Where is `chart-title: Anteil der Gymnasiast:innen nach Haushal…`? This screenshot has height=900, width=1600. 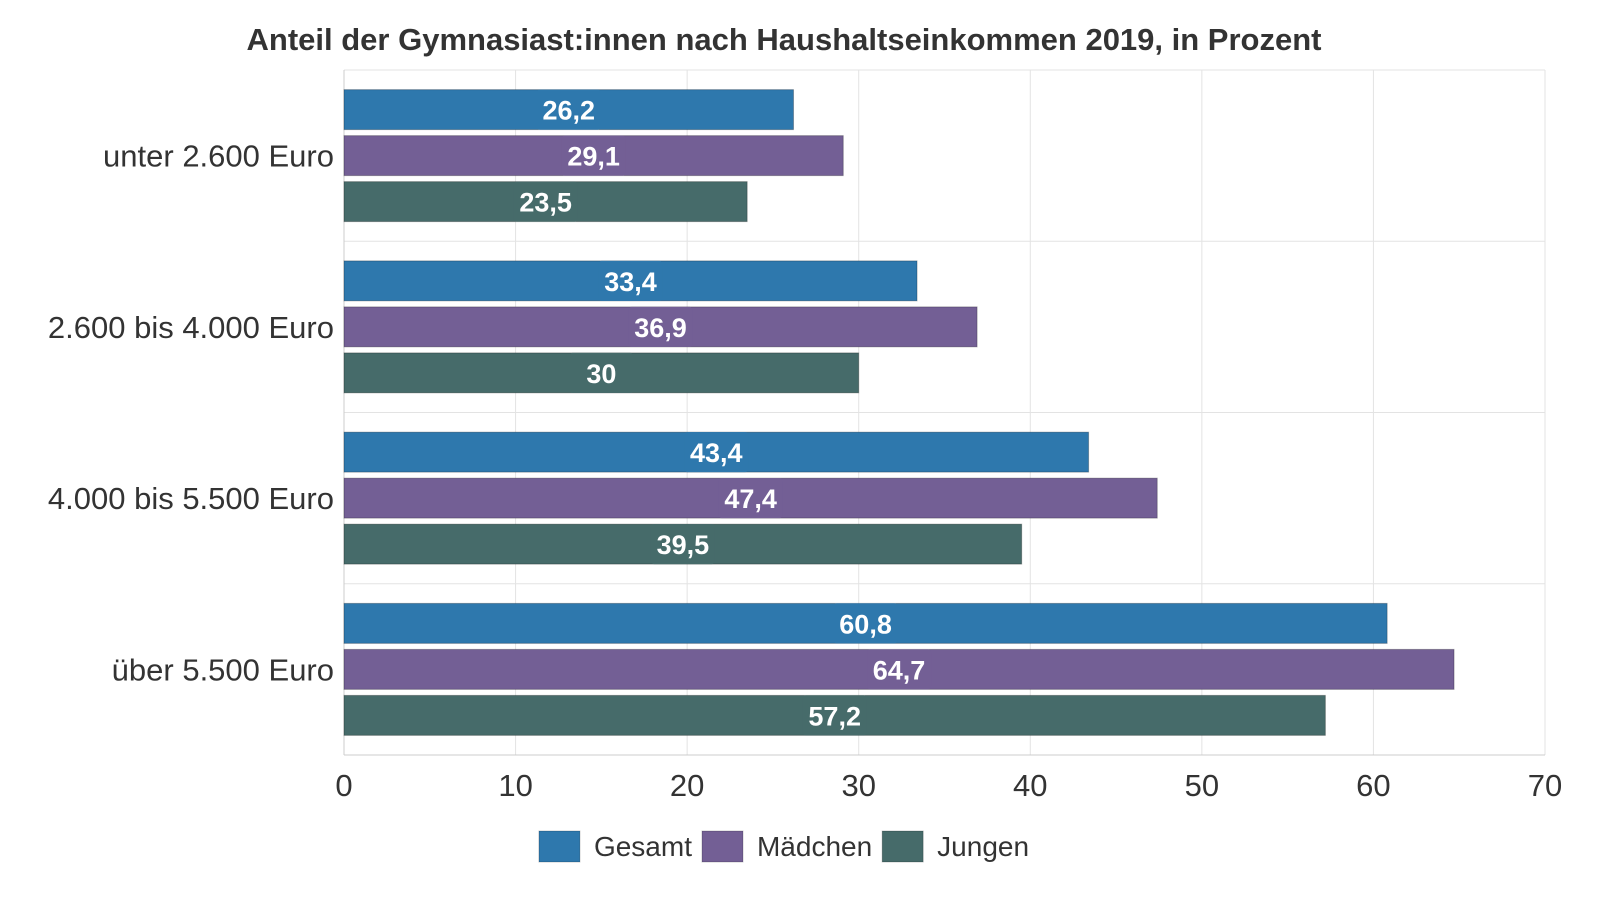
chart-title: Anteil der Gymnasiast:innen nach Haushal… is located at coordinates (784, 39).